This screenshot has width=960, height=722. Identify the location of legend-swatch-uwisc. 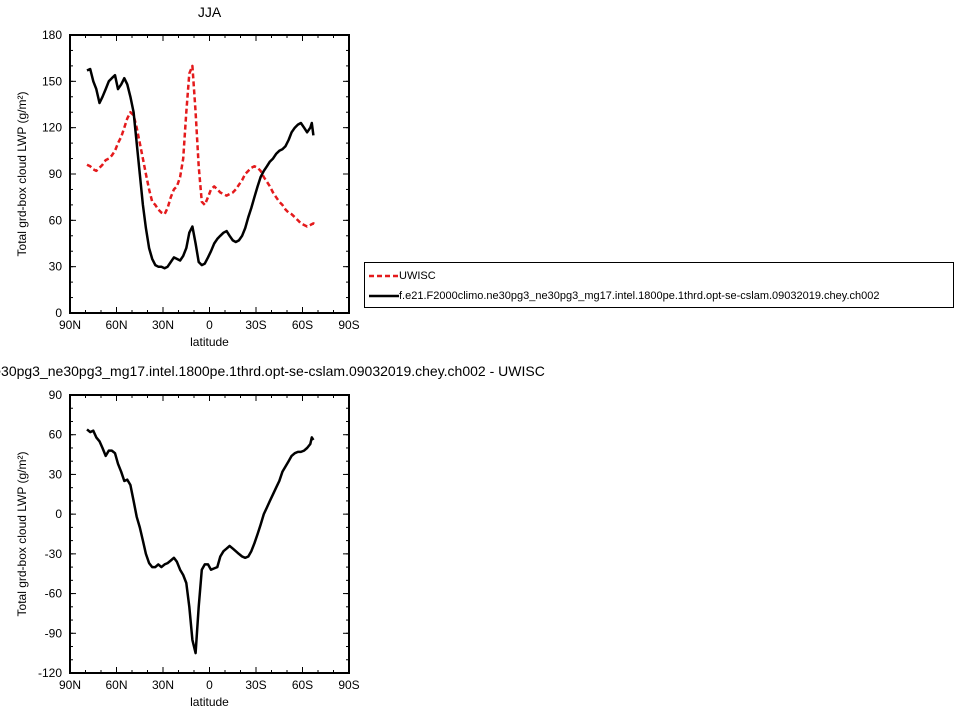
(384, 276).